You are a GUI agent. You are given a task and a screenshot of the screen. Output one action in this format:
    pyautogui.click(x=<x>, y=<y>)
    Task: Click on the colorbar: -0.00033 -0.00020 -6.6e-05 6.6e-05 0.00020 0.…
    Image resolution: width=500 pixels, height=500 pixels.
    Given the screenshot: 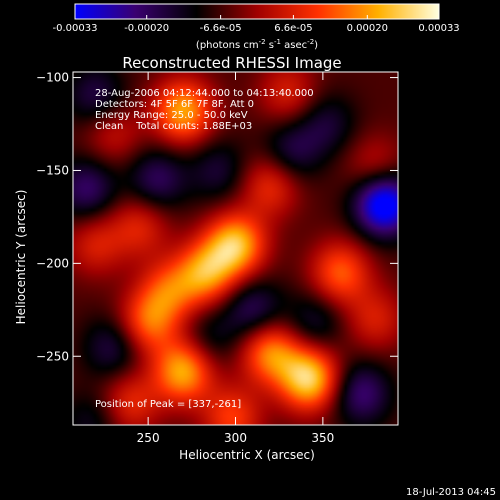 What is the action you would take?
    pyautogui.click(x=256, y=27)
    